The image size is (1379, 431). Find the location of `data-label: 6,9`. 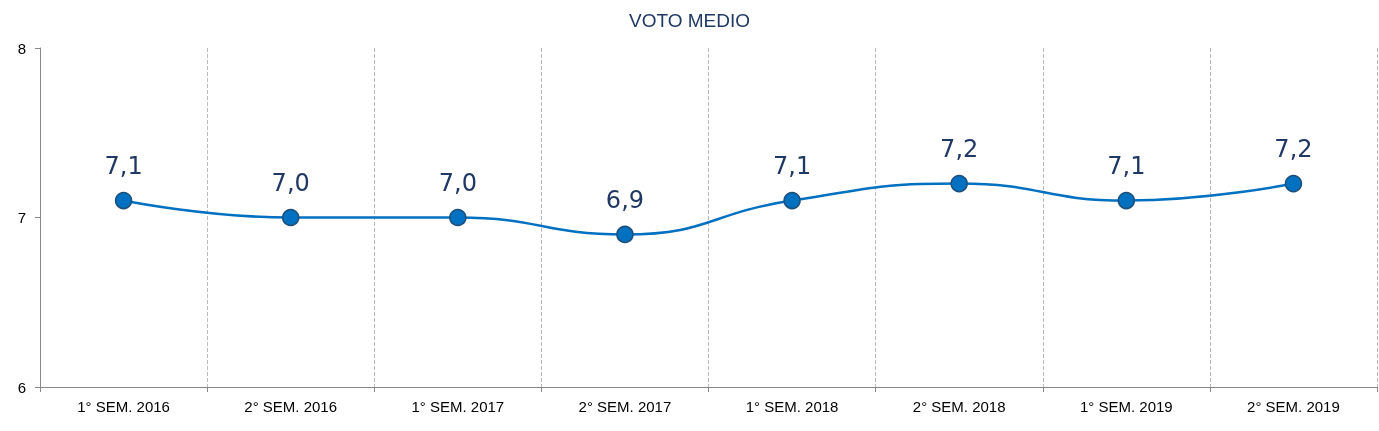

data-label: 6,9 is located at coordinates (625, 199).